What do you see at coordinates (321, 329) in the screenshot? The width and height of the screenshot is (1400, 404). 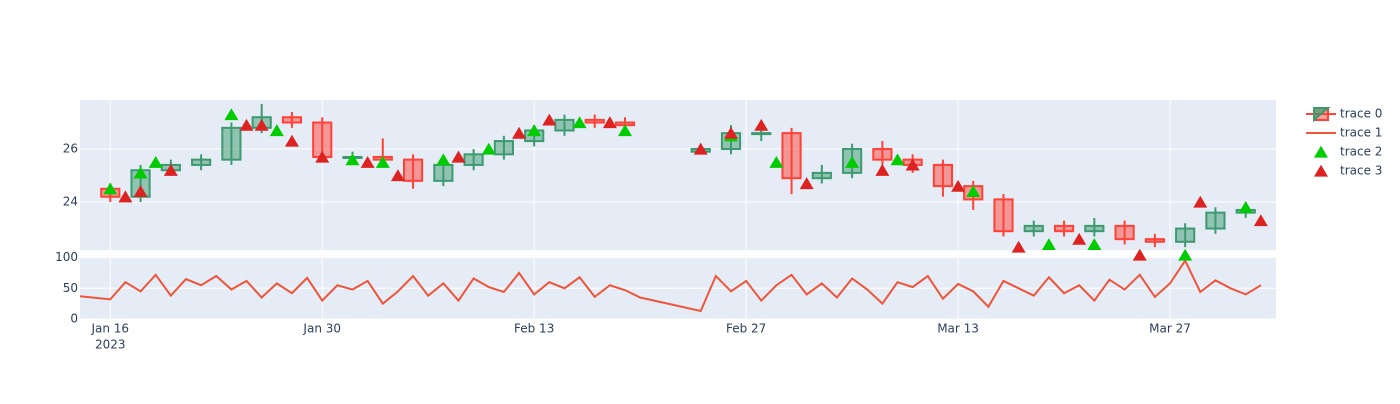 I see `x-tick-label: Jan 30` at bounding box center [321, 329].